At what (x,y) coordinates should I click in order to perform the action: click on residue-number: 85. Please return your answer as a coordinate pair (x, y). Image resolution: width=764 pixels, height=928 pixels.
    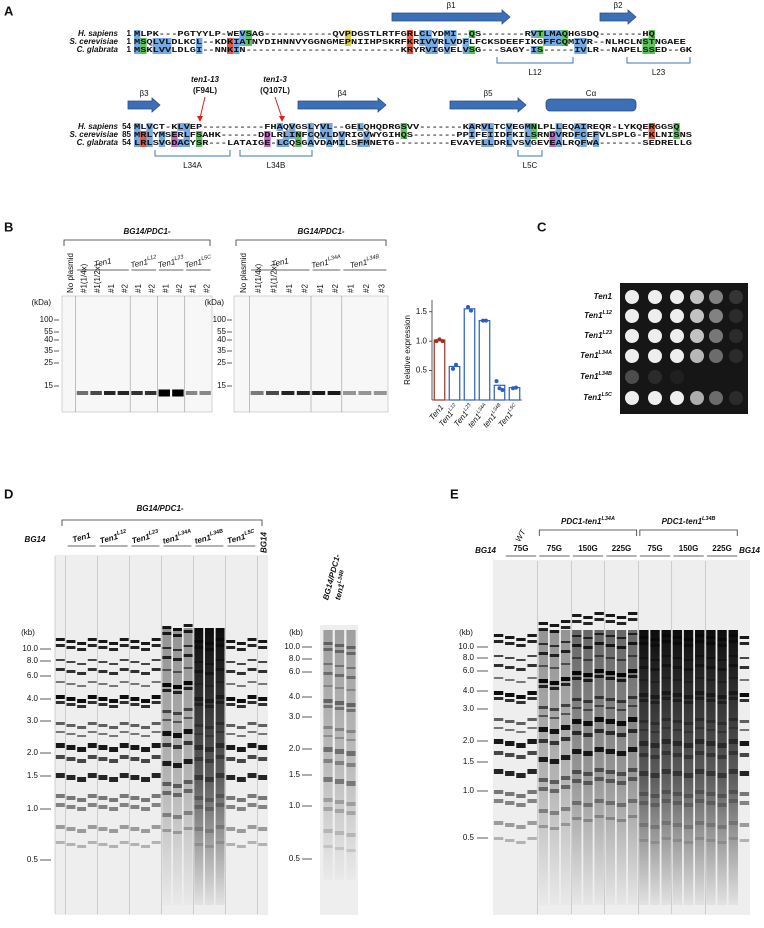
    Looking at the image, I should click on (126, 134).